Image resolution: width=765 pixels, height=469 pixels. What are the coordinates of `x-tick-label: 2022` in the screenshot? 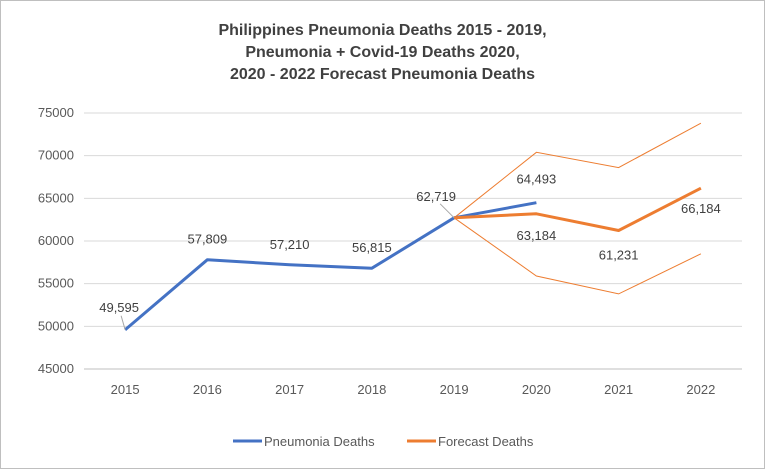 It's located at (700, 389).